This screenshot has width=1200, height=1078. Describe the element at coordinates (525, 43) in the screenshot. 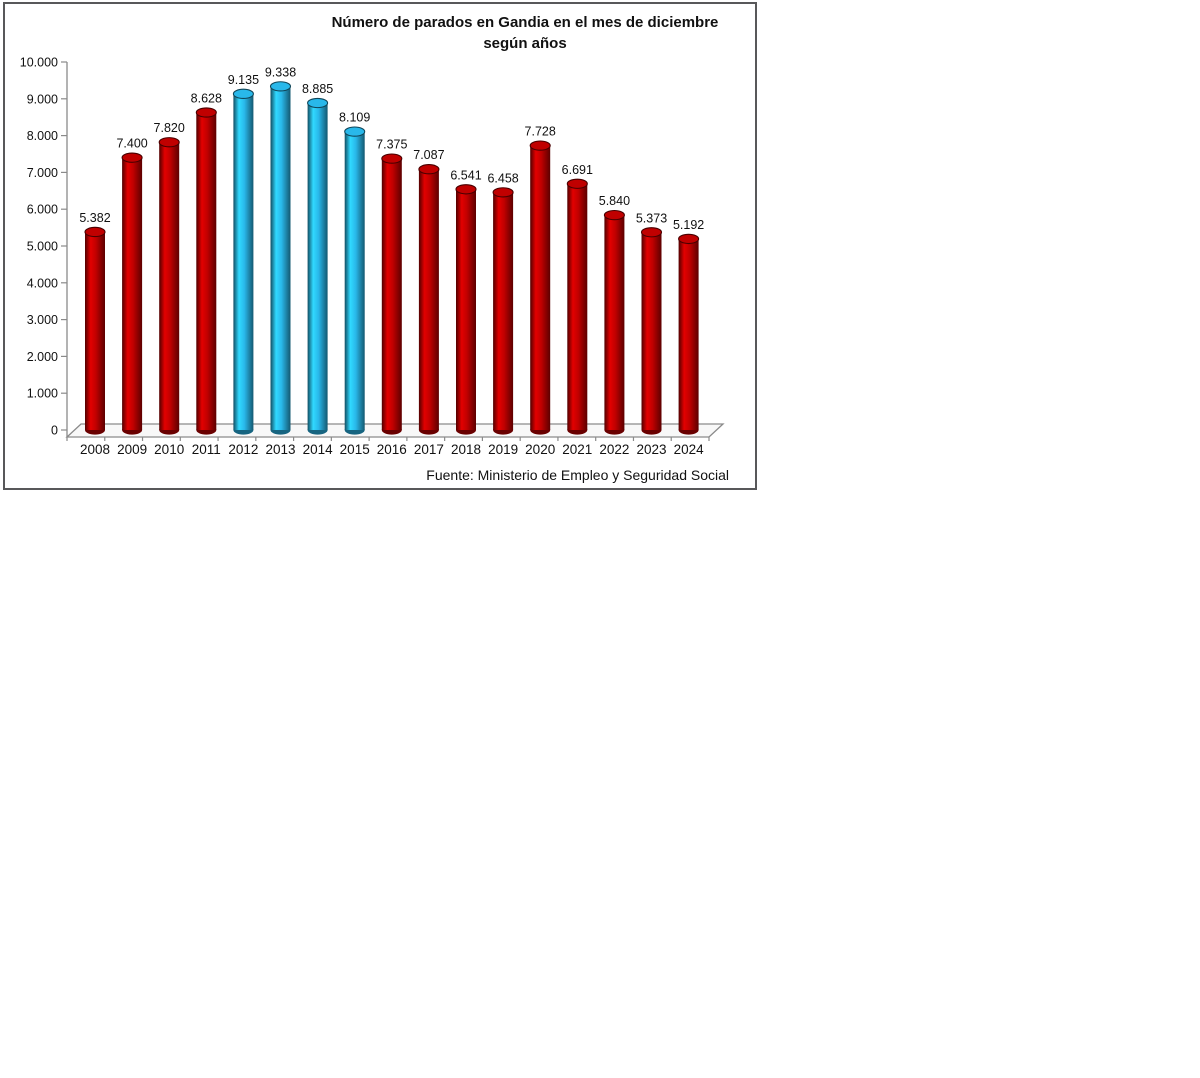

I see `chart-title-line2: según años` at that location.